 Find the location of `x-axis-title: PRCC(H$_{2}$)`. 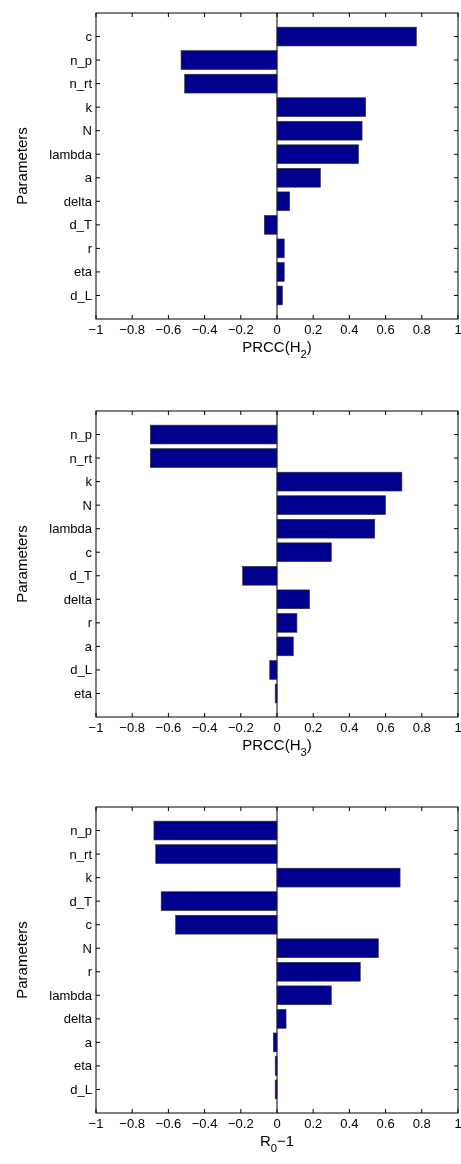

x-axis-title: PRCC(H$_{2}$) is located at coordinates (277, 349).